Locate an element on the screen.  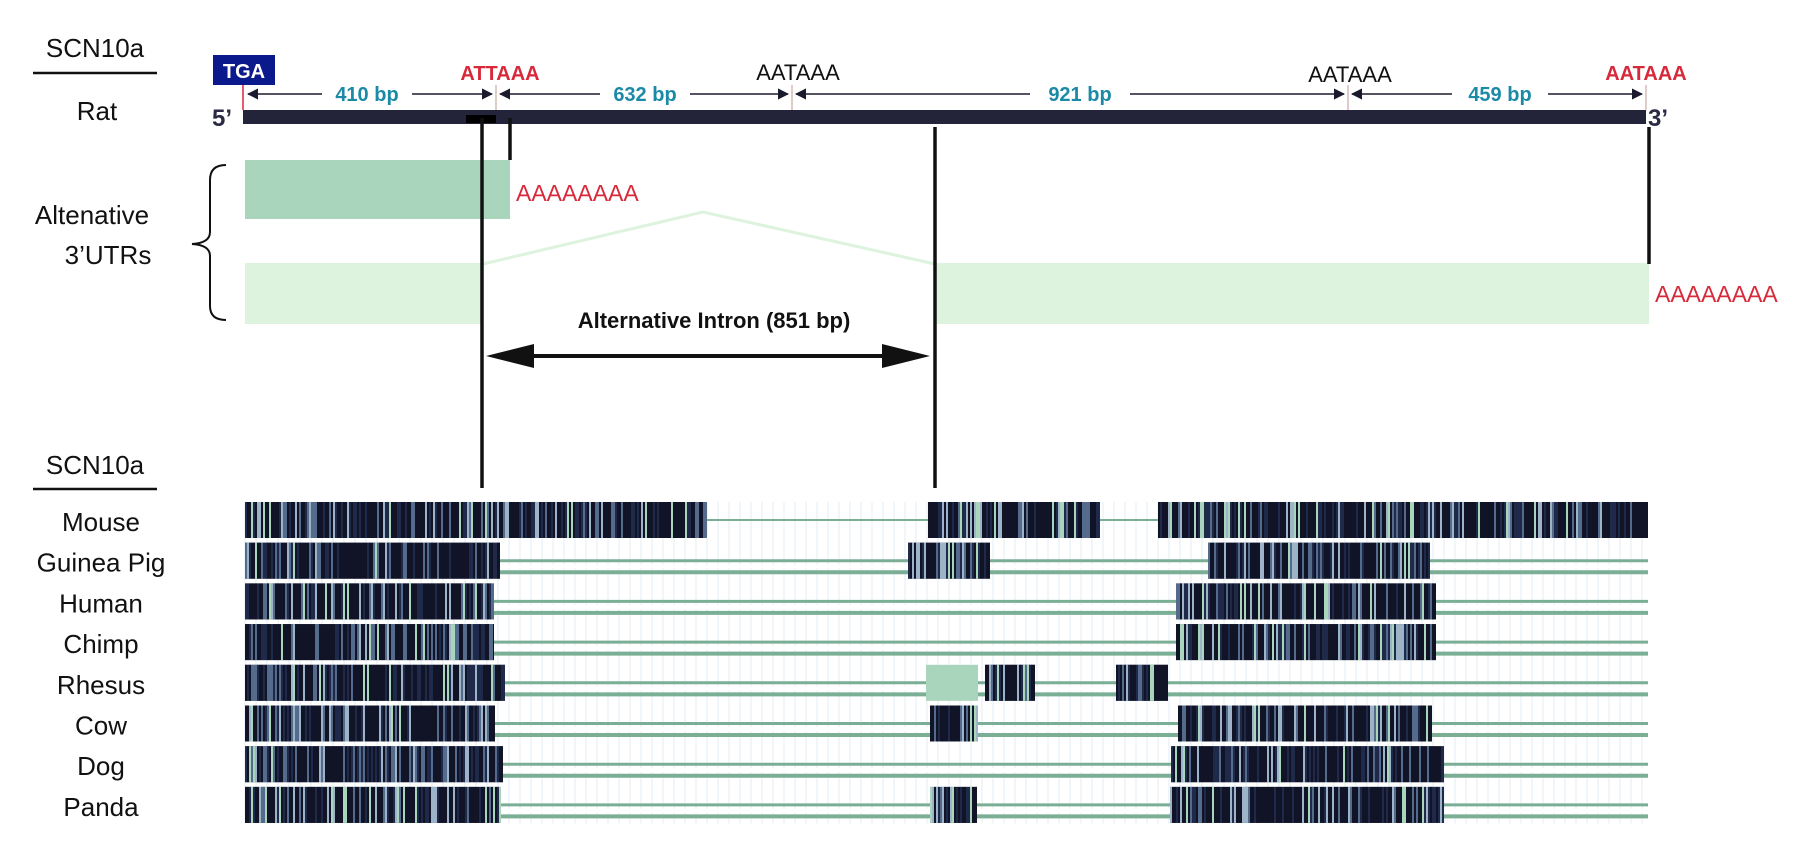
utr-isoform-short is located at coordinates (377, 189).